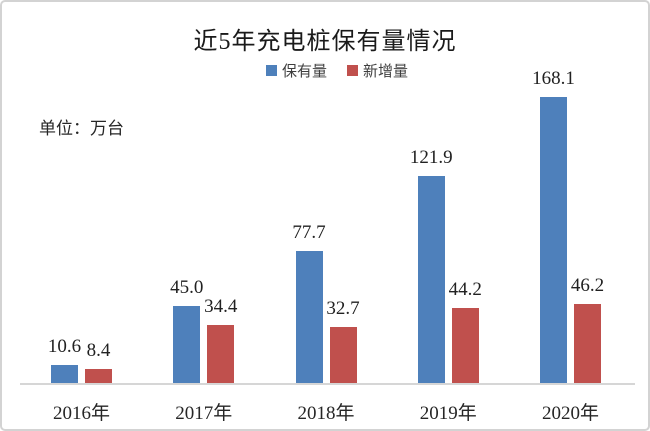 Image resolution: width=650 pixels, height=431 pixels. Describe the element at coordinates (386, 72) in the screenshot. I see `legend-label-new-additions: 新增量` at that location.